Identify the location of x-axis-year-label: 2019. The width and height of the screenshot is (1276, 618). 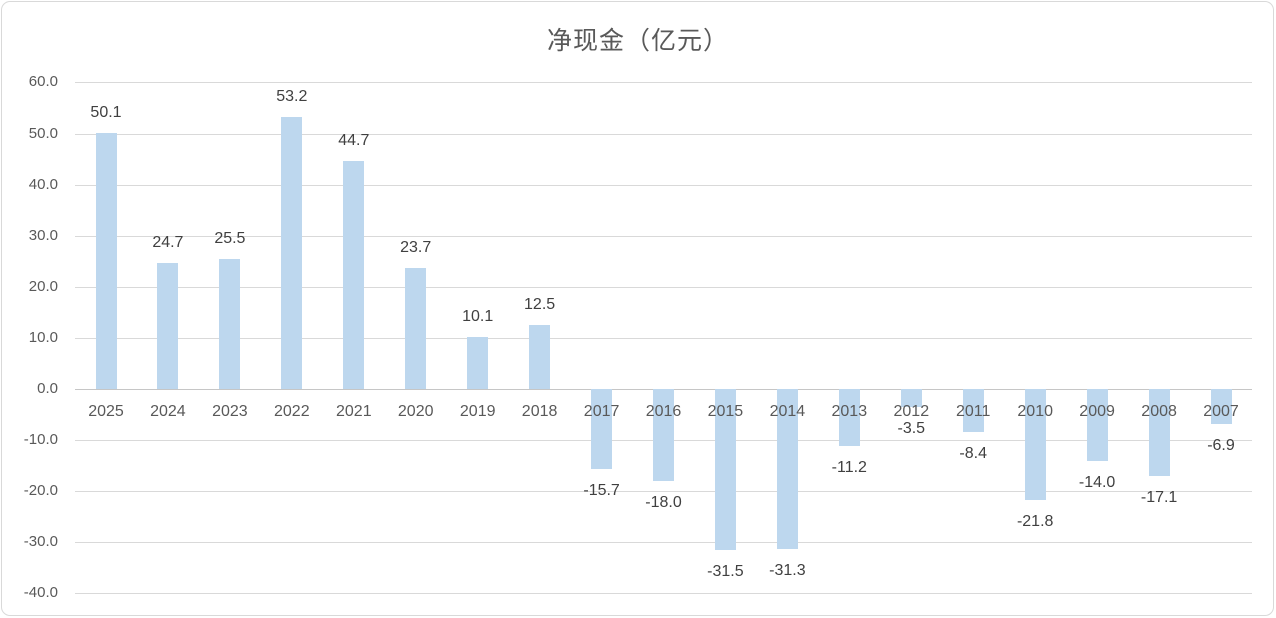
(477, 411).